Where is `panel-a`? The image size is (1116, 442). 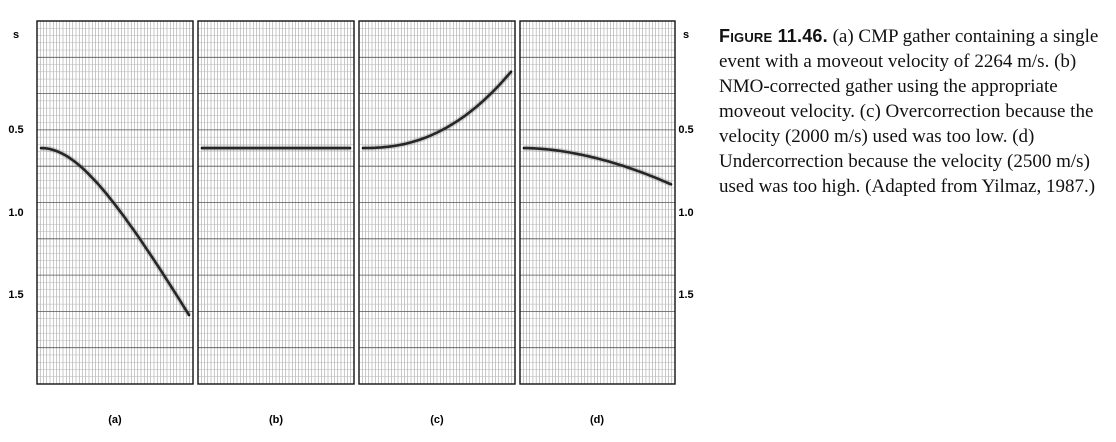 panel-a is located at coordinates (115, 202).